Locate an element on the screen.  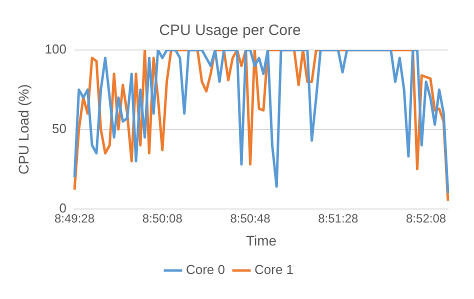
x-axis-title: Time is located at coordinates (261, 240).